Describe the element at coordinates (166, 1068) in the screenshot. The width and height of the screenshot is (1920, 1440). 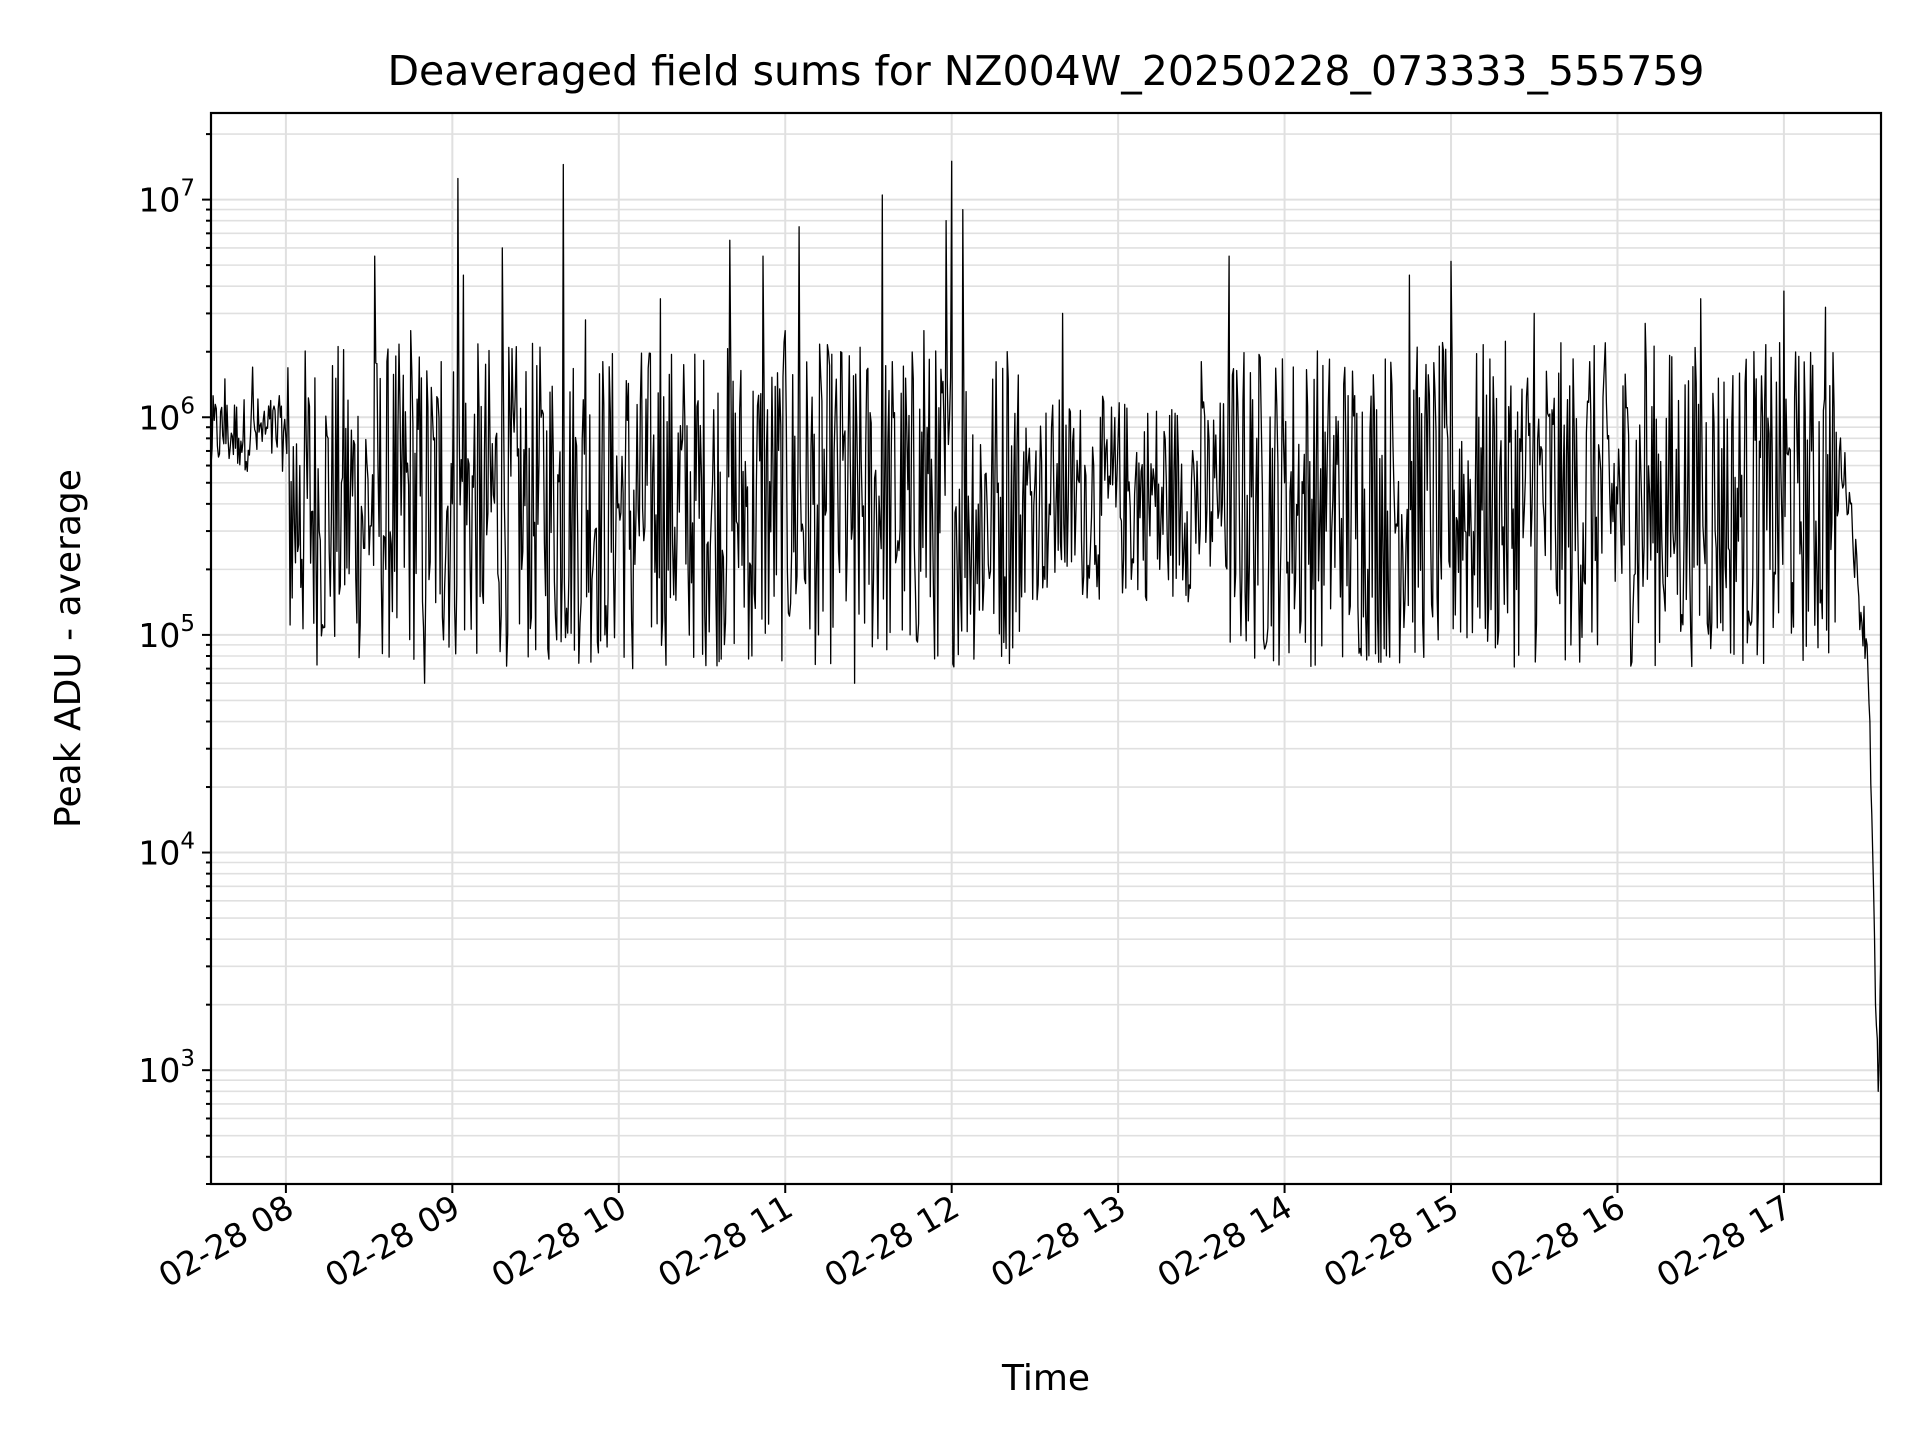
I see `y-tick-label: 10³` at that location.